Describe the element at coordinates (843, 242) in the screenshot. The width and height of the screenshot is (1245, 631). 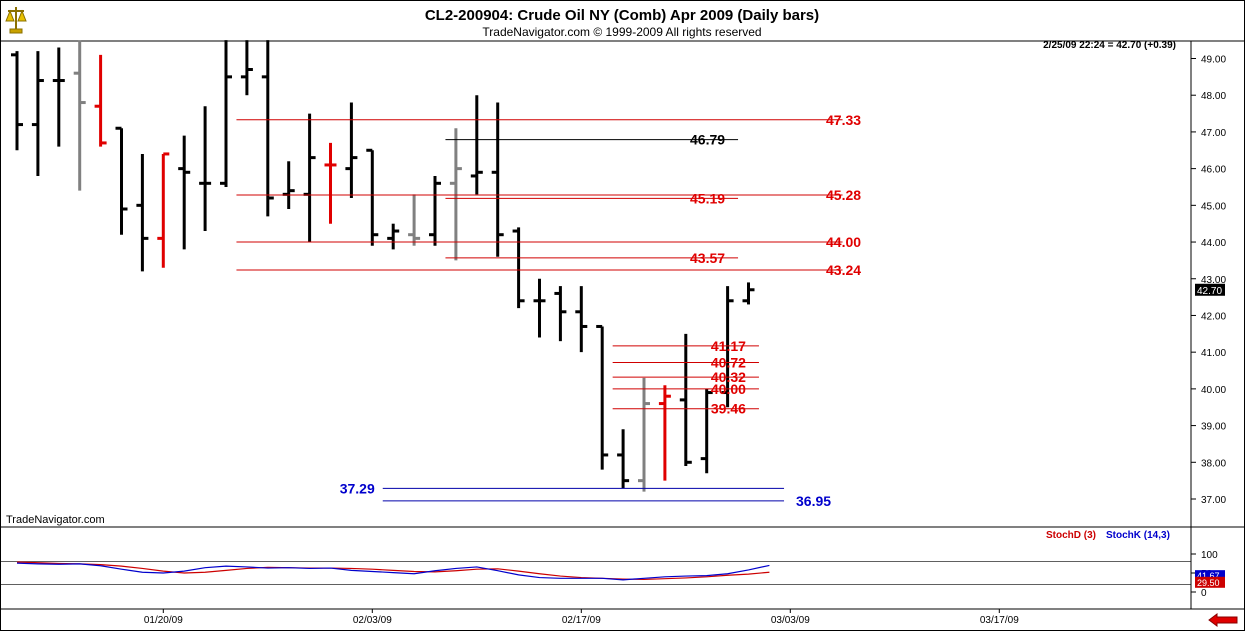
I see `level-label: 44.00` at that location.